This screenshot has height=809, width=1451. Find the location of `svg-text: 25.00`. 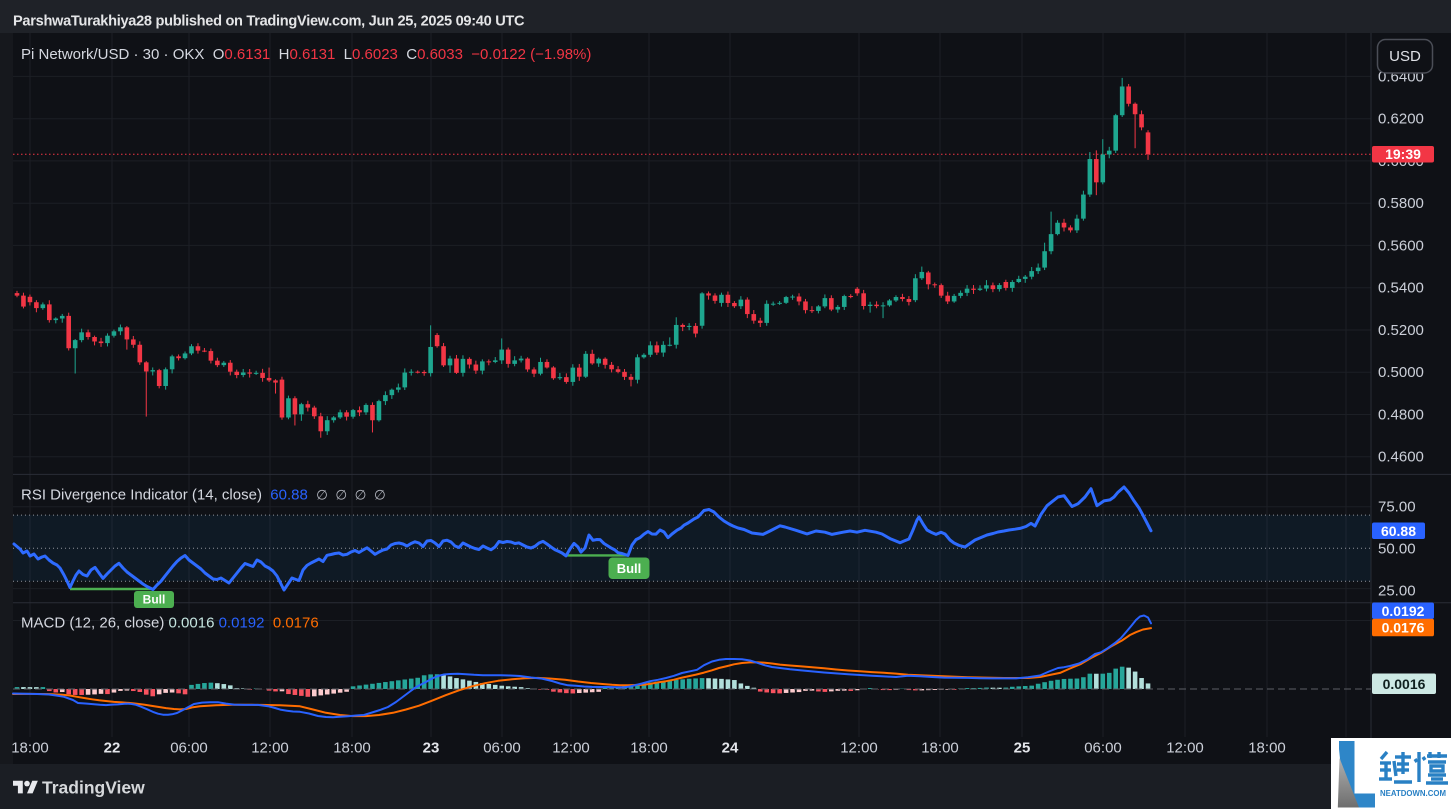

svg-text: 25.00 is located at coordinates (1397, 591).